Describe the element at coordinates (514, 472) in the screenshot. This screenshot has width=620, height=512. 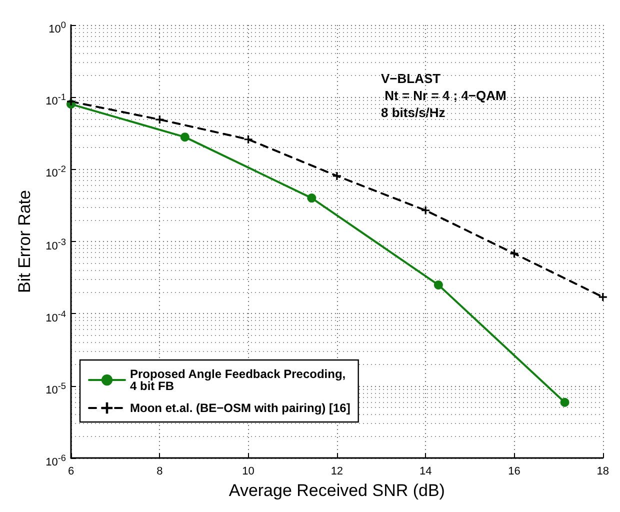
I see `x-tick-label: 16` at that location.